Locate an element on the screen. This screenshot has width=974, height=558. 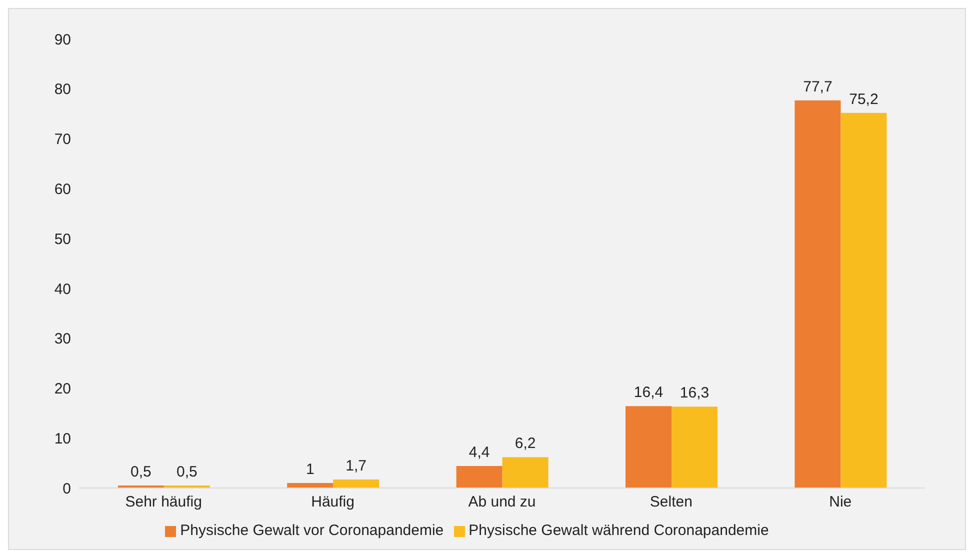
data-label: 16,4 is located at coordinates (649, 393).